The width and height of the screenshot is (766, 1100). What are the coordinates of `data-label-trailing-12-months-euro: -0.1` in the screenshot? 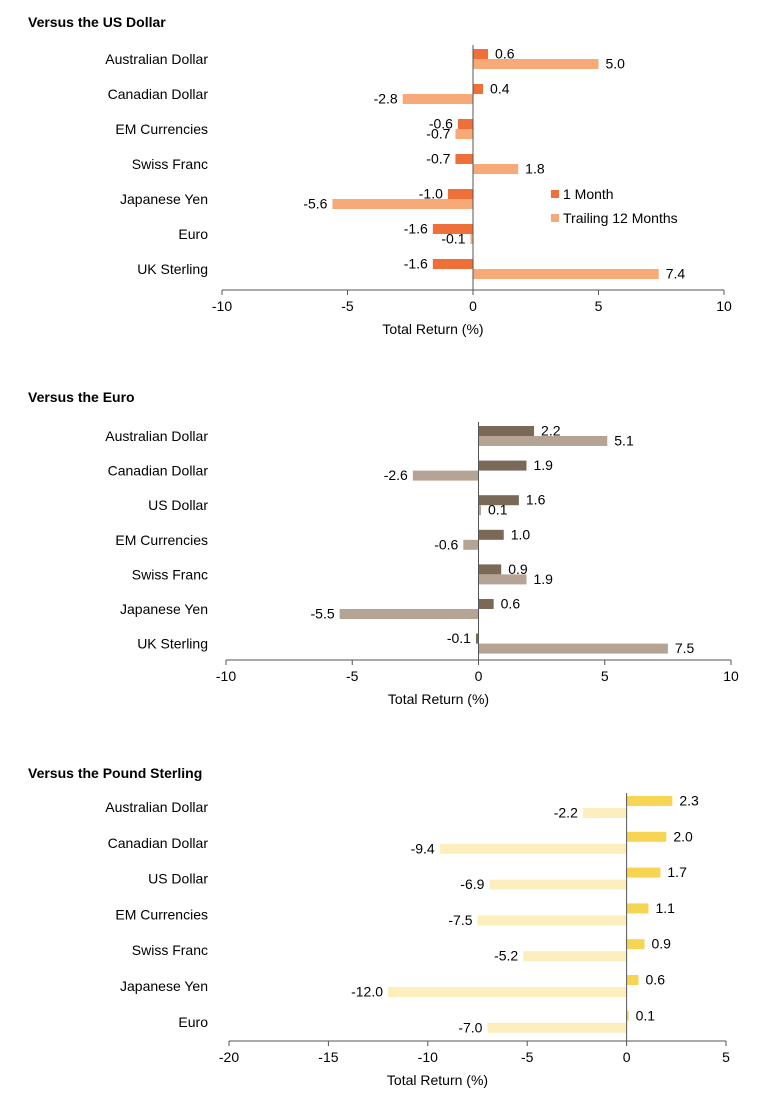 It's located at (453, 239).